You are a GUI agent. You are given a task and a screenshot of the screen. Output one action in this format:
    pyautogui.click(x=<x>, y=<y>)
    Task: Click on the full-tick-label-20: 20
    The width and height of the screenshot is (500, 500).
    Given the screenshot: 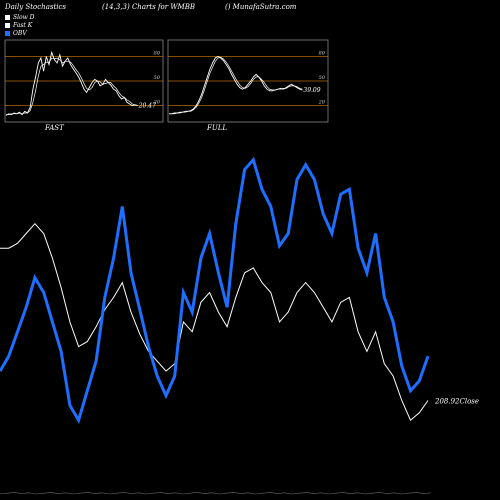 What is the action you would take?
    pyautogui.click(x=322, y=103)
    